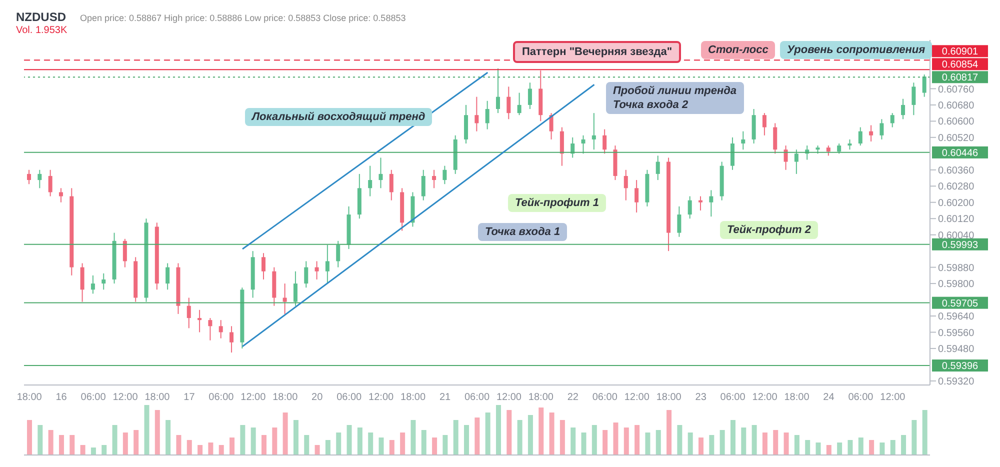 This screenshot has height=467, width=1000. Describe the element at coordinates (956, 203) in the screenshot. I see `y-tick-label: 0.60200` at that location.